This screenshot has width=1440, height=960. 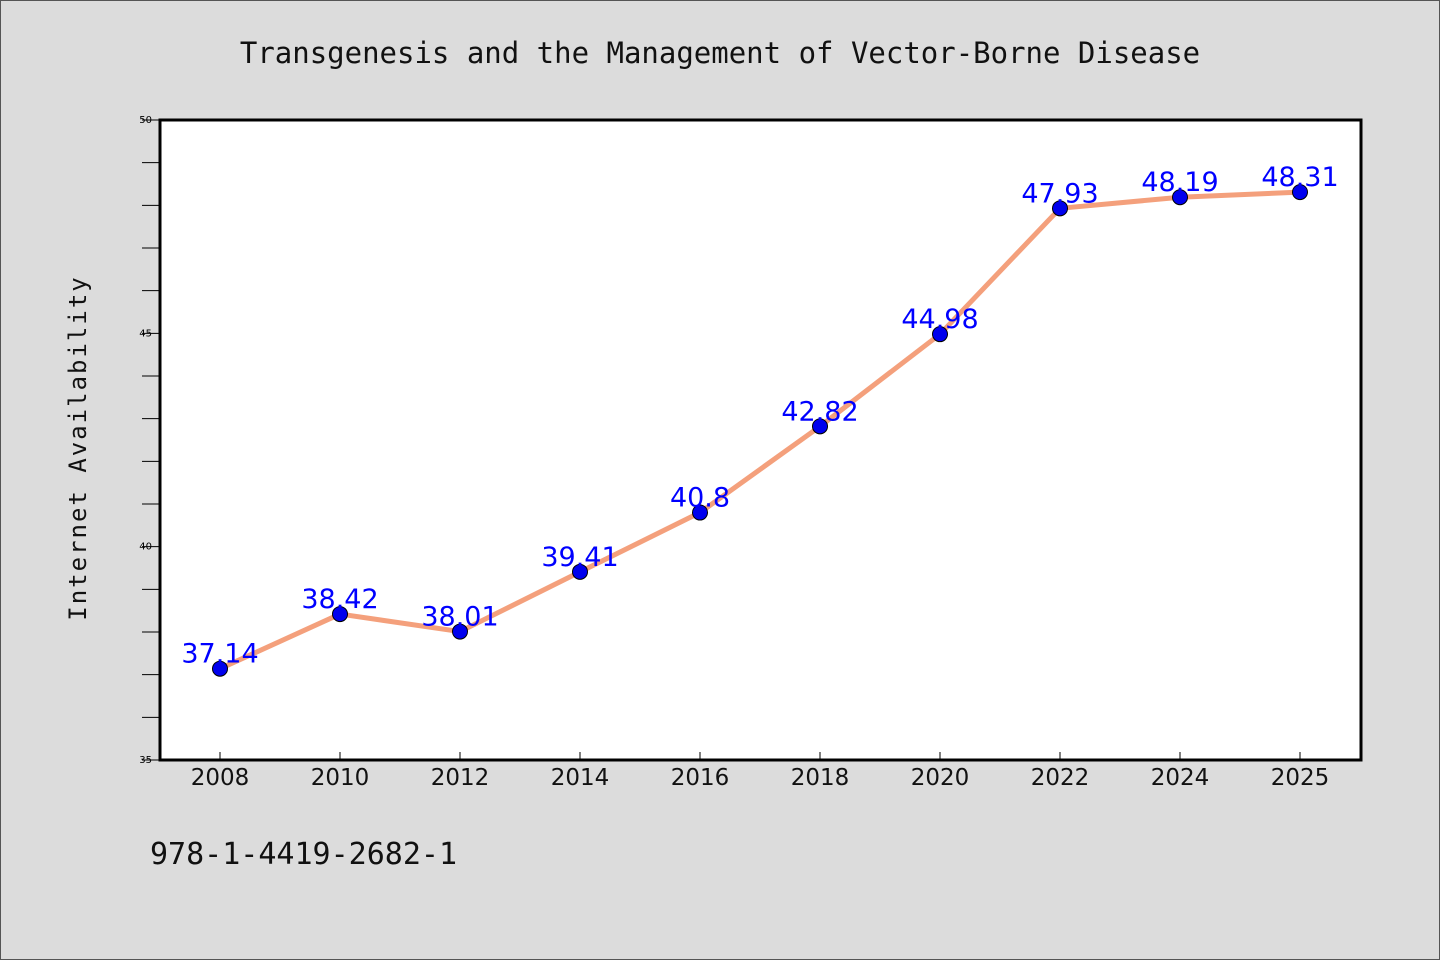 I want to click on x-axis-ticks: 2008 2010 2012 2014 2016 2018 2020 2022 2024 2025, so click(x=760, y=771).